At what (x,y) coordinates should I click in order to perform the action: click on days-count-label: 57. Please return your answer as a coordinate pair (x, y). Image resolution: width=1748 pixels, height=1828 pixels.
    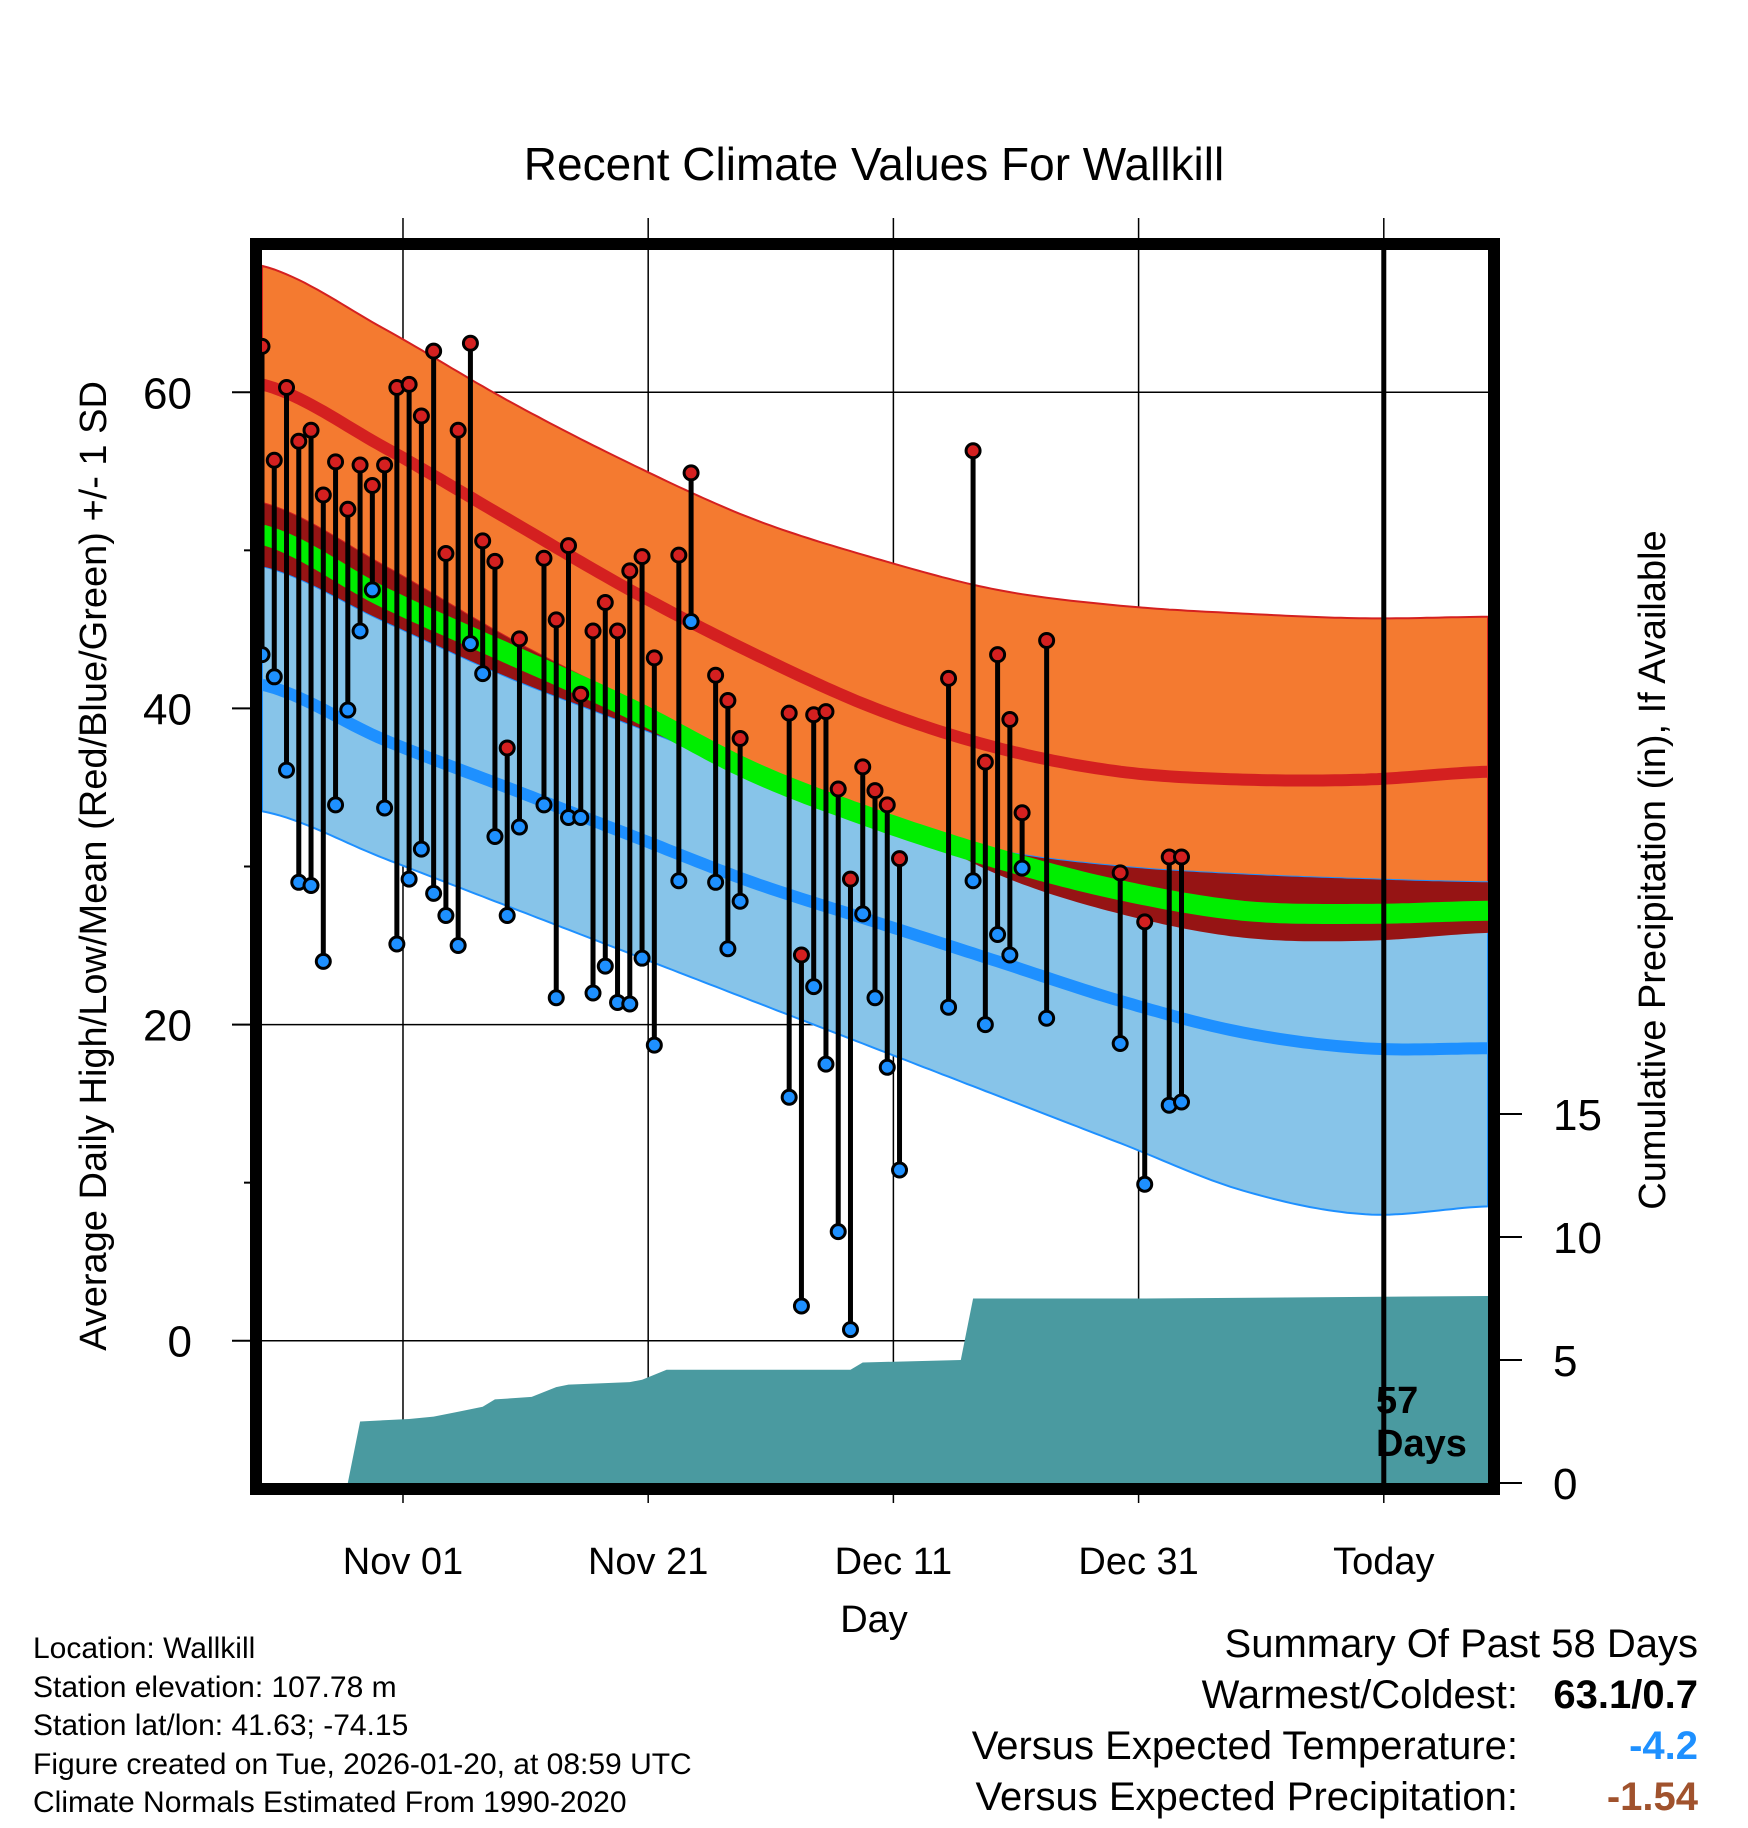
    Looking at the image, I should click on (1397, 1401).